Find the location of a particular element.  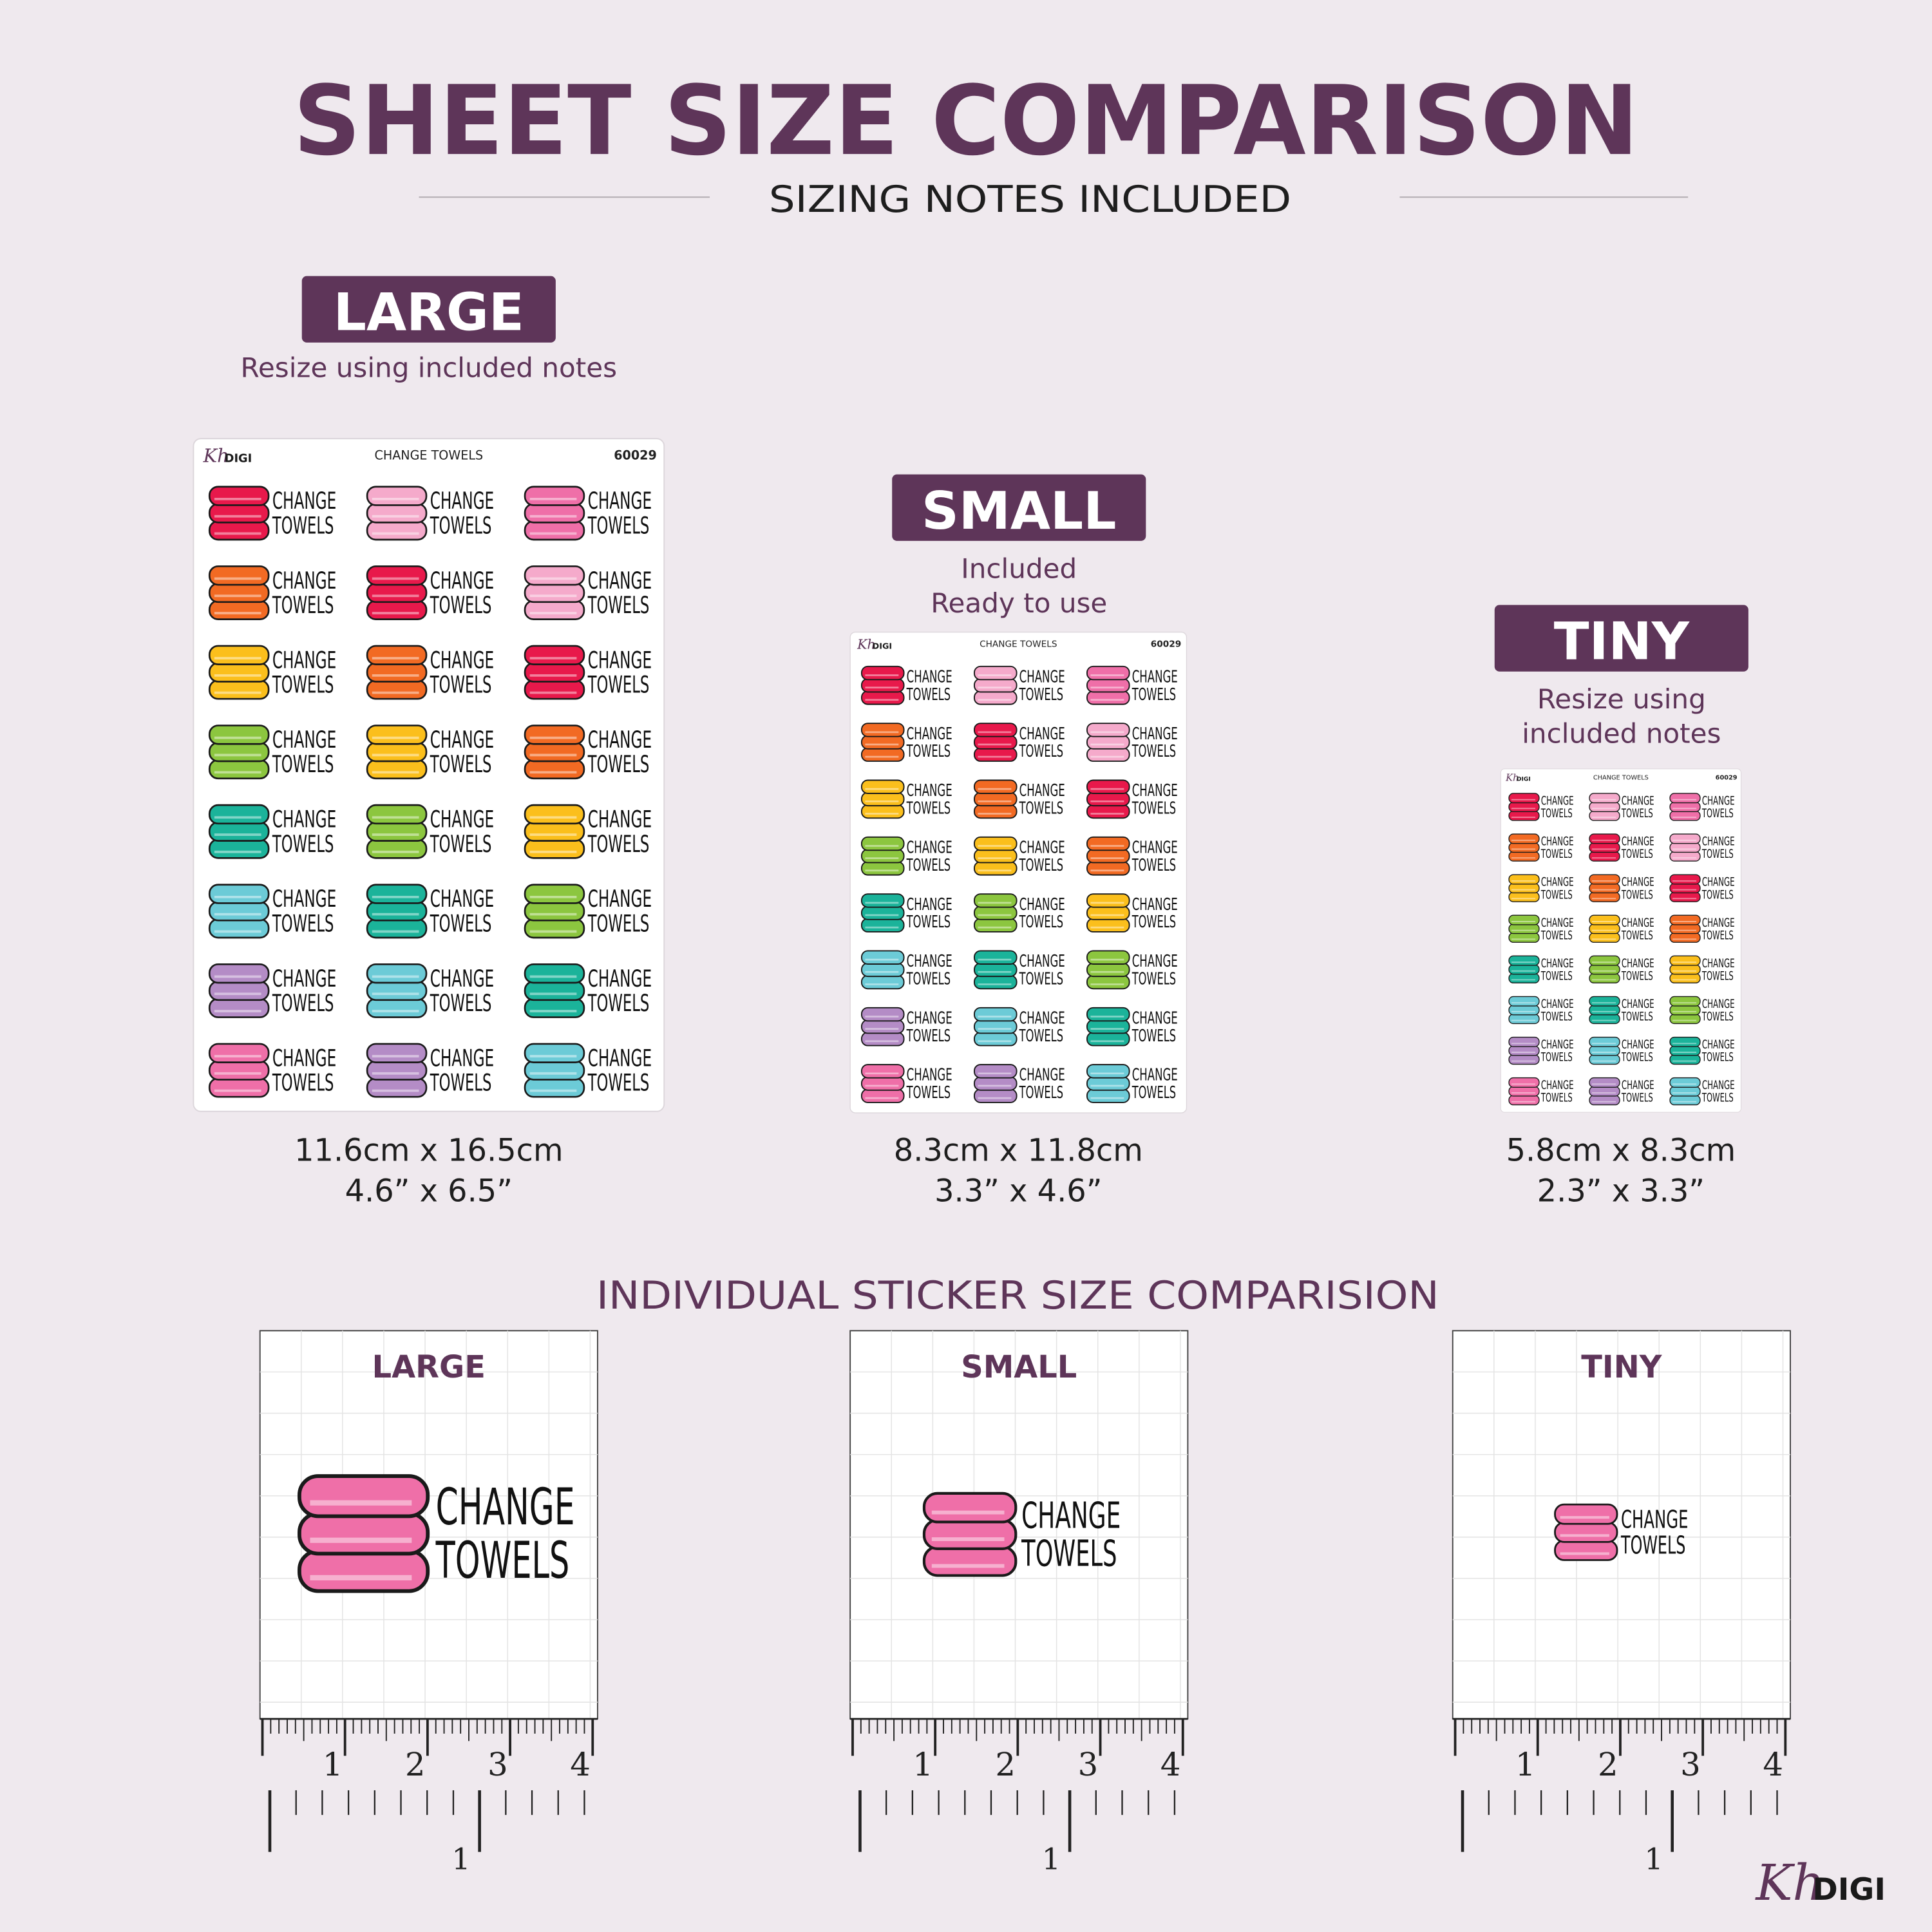

size-badge-label: TINY is located at coordinates (1622, 641).